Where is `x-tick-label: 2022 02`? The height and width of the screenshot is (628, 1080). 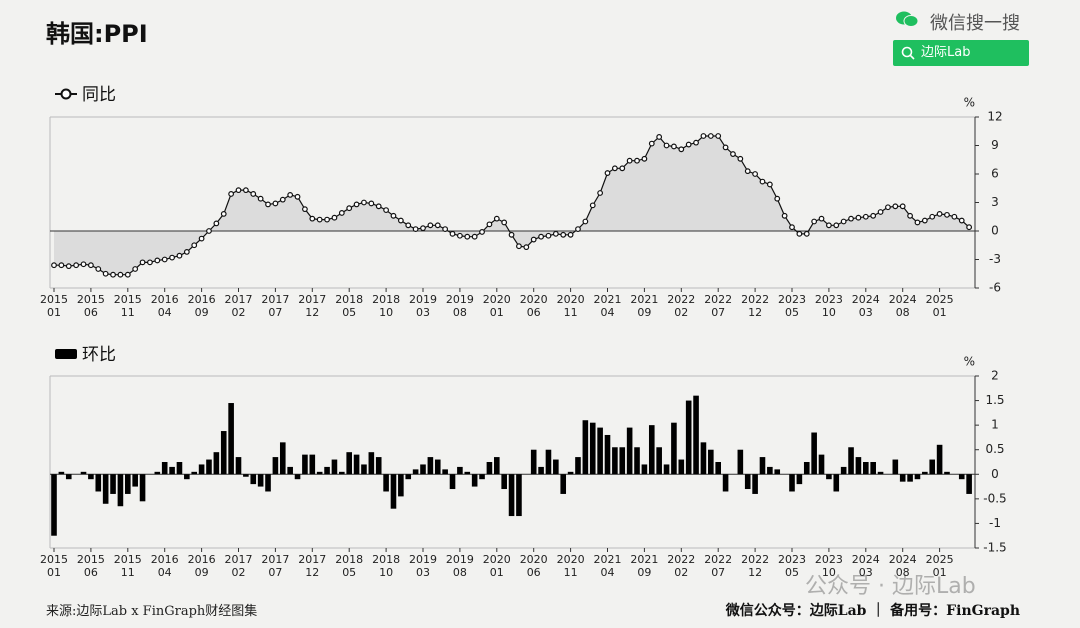 x-tick-label: 2022 02 is located at coordinates (681, 306).